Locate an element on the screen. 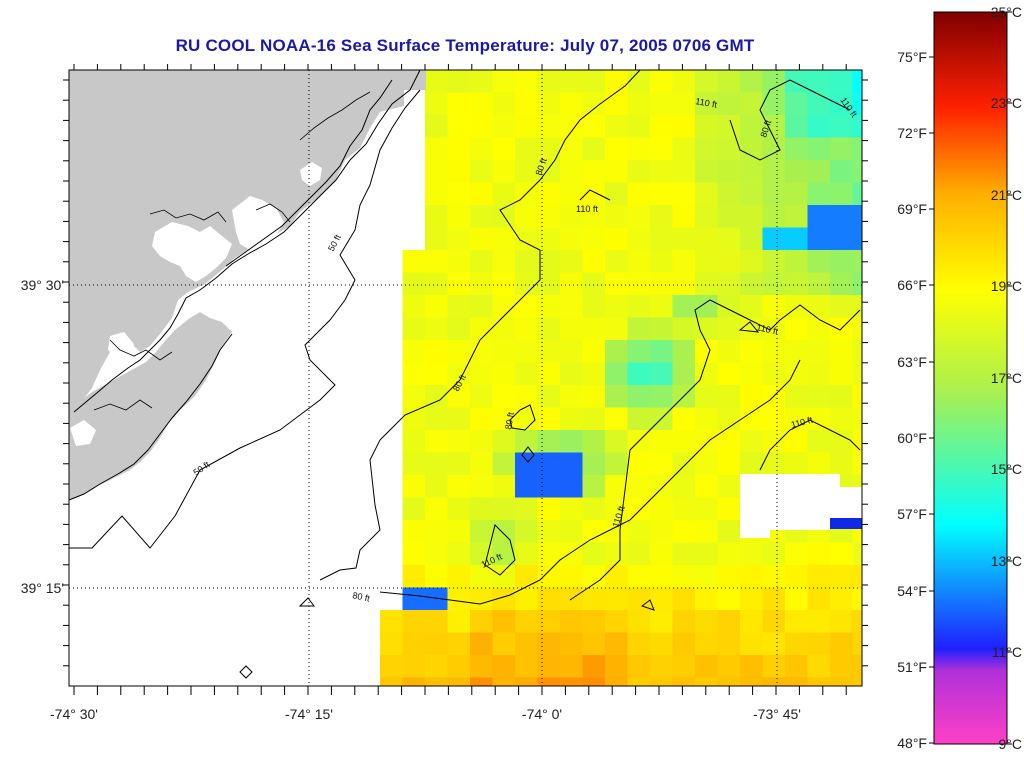 This screenshot has height=761, width=1024. colorbar is located at coordinates (970, 378).